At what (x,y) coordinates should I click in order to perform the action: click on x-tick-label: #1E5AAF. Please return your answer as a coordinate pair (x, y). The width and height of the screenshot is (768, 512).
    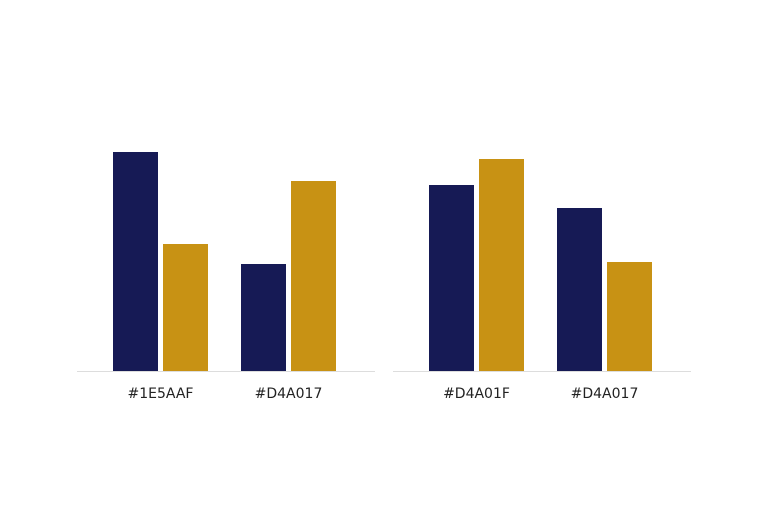
    Looking at the image, I should click on (161, 394).